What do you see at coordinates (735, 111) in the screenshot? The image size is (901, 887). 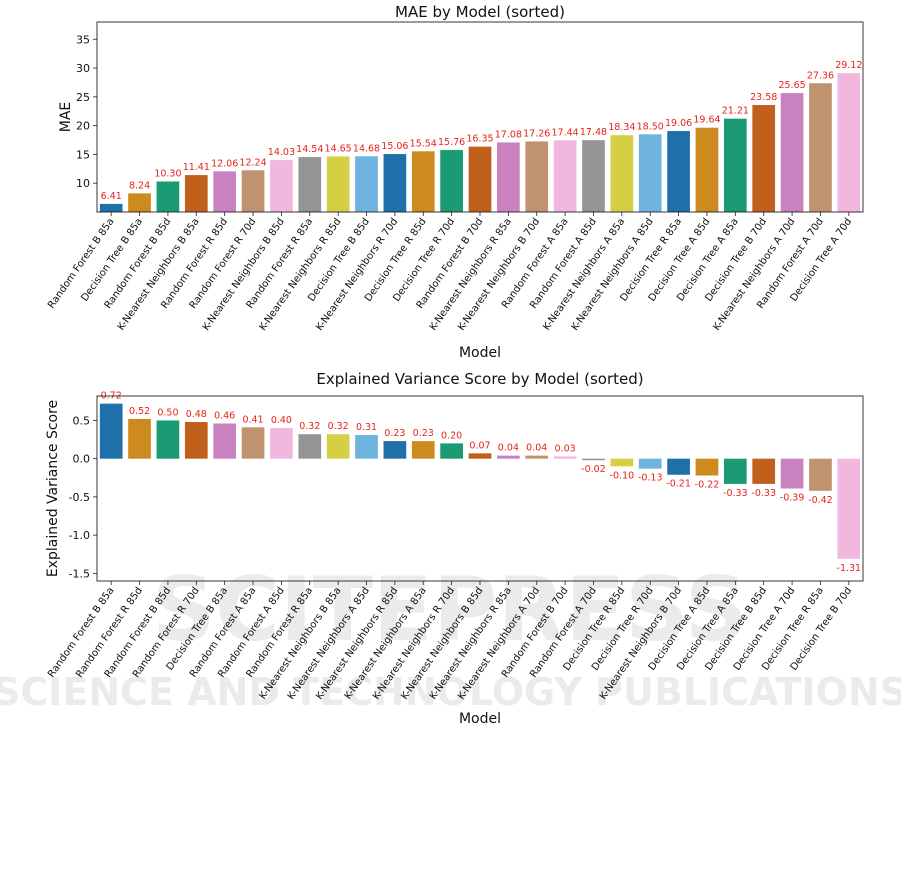 I see `data-label: 21.21` at bounding box center [735, 111].